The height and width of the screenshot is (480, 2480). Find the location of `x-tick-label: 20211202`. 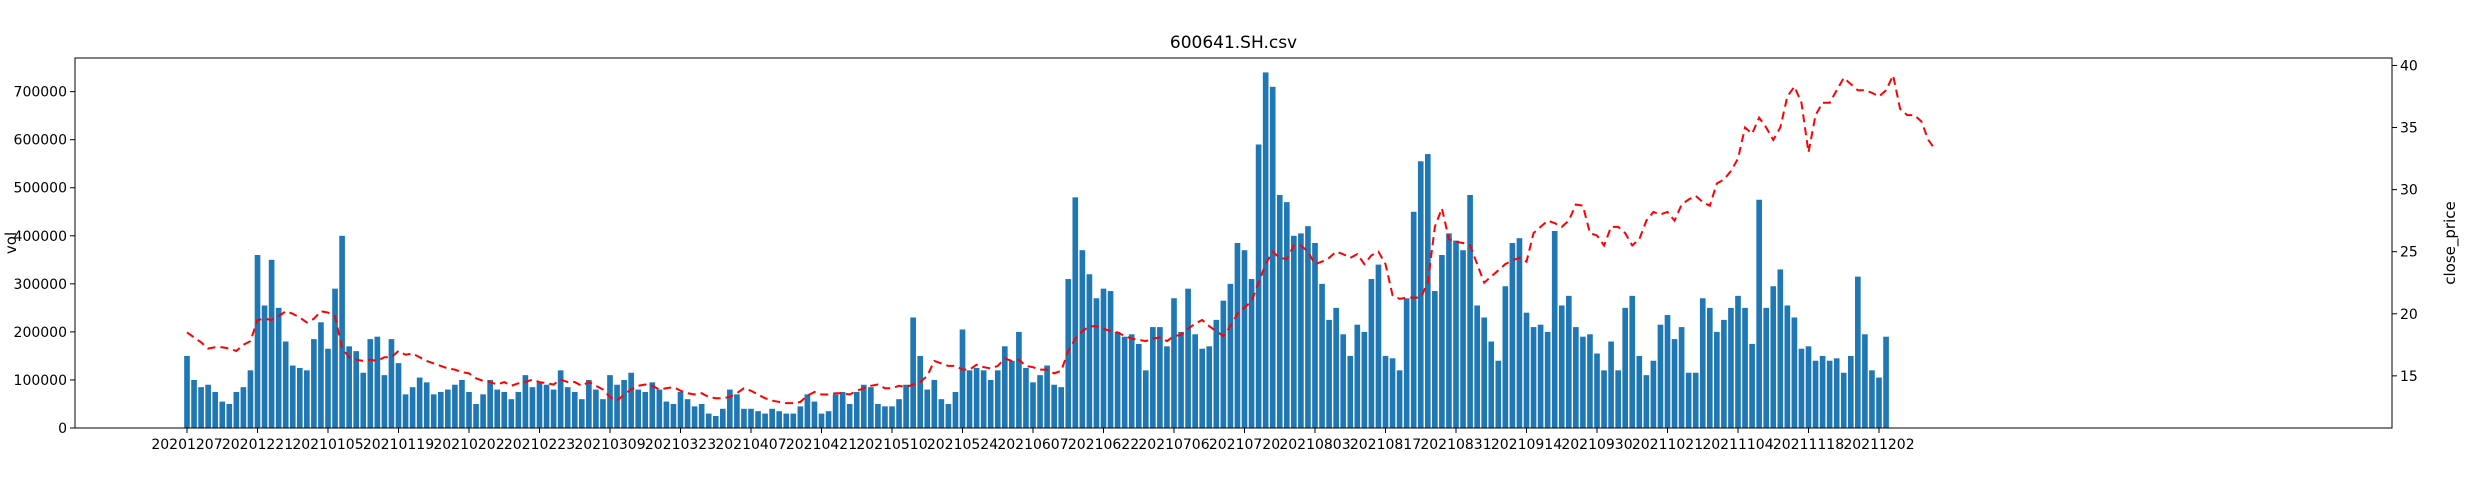

x-tick-label: 20211202 is located at coordinates (1878, 445).